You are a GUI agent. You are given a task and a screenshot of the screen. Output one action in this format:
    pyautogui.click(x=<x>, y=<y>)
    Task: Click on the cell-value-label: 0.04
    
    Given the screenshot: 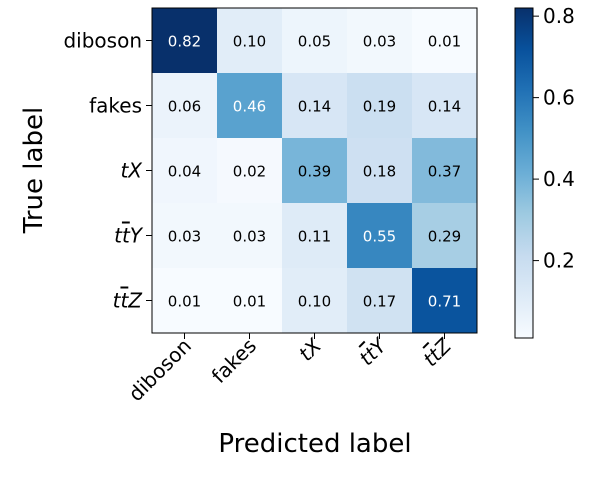 What is the action you would take?
    pyautogui.click(x=184, y=172)
    